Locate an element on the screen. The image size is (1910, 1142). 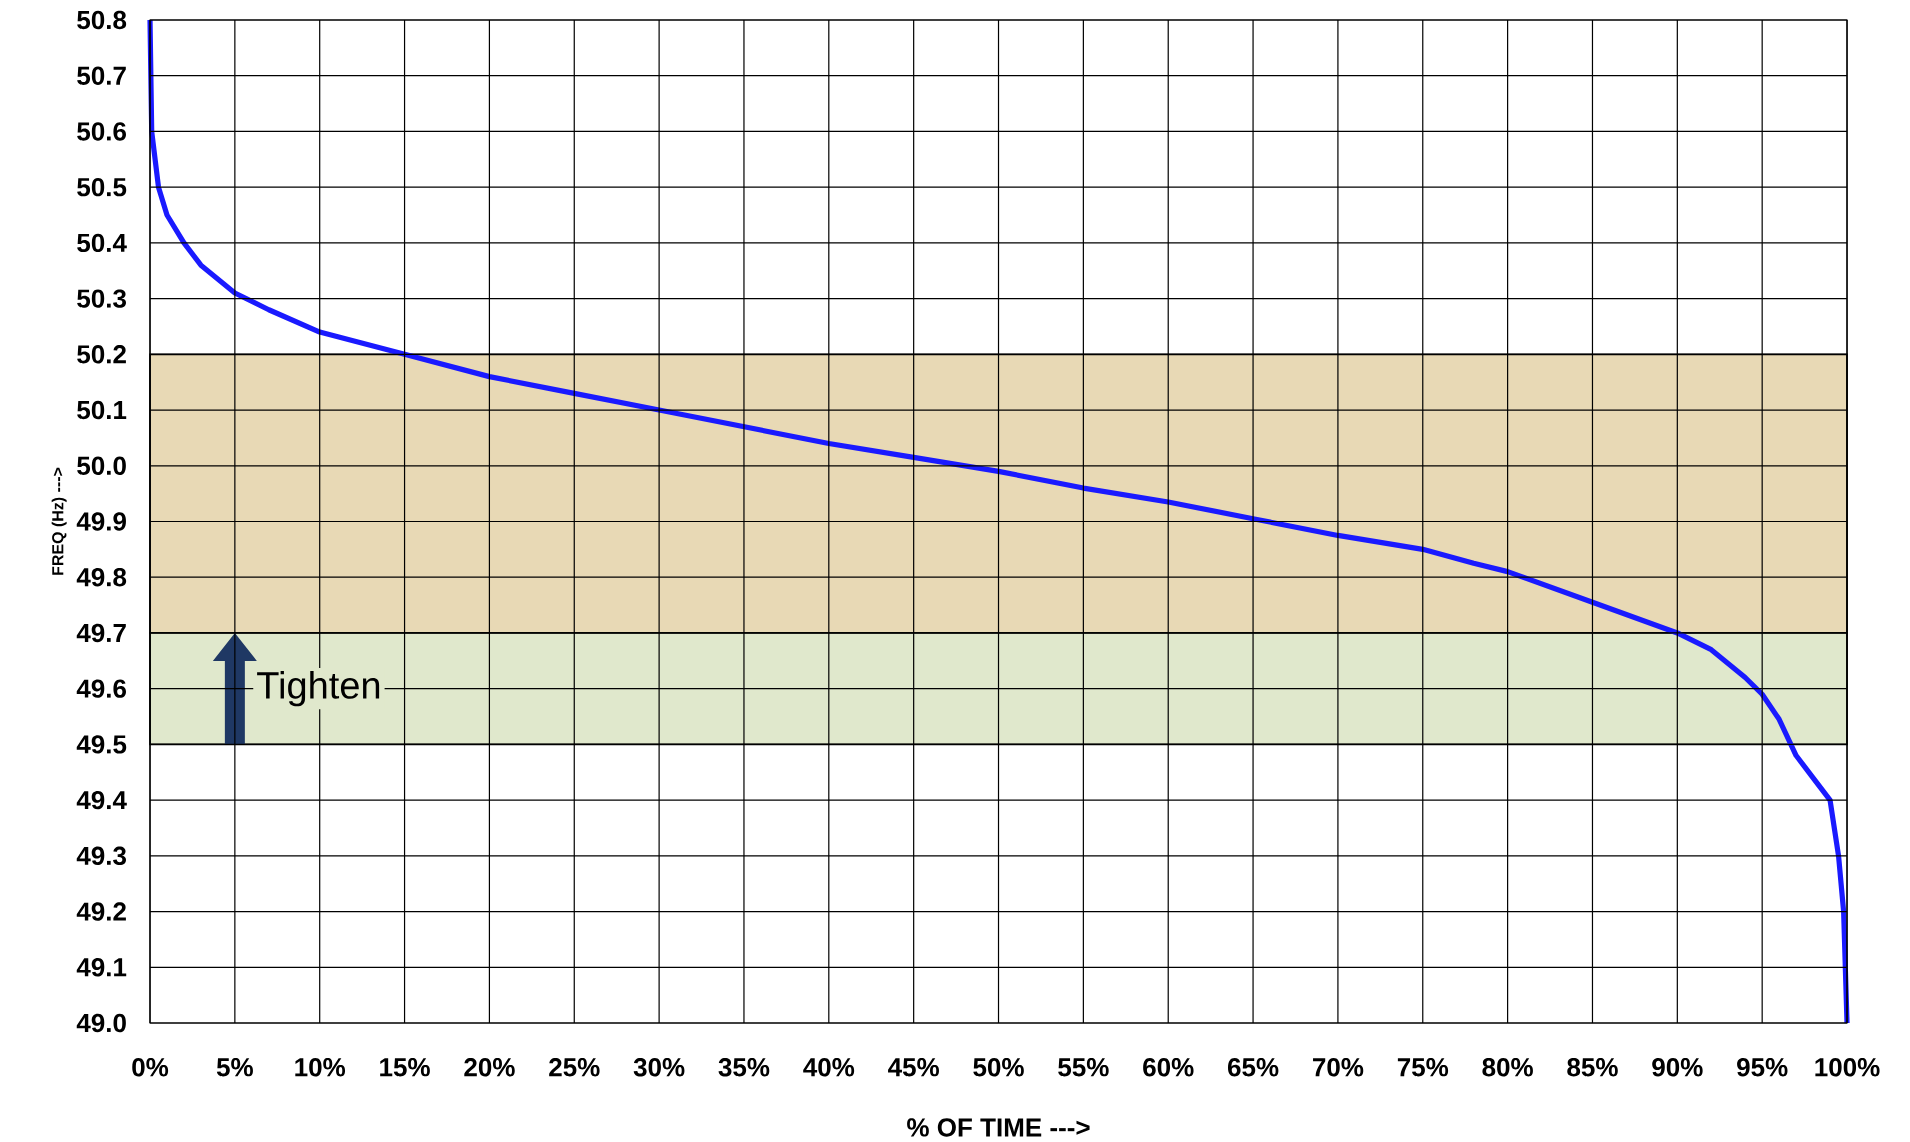
y-tick-label: 50.2 is located at coordinates (101, 354).